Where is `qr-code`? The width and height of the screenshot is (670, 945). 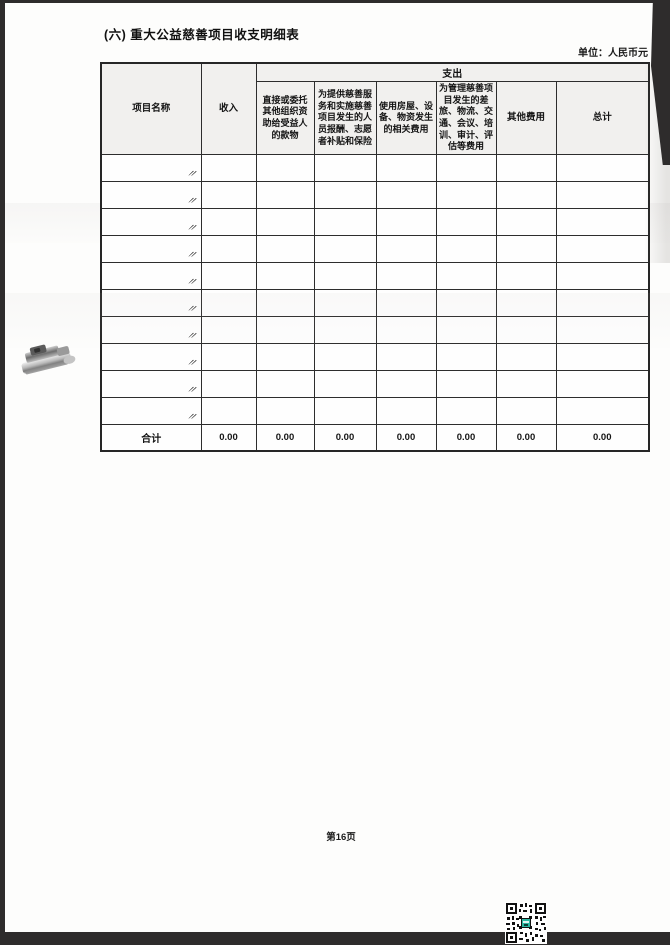 qr-code is located at coordinates (526, 923).